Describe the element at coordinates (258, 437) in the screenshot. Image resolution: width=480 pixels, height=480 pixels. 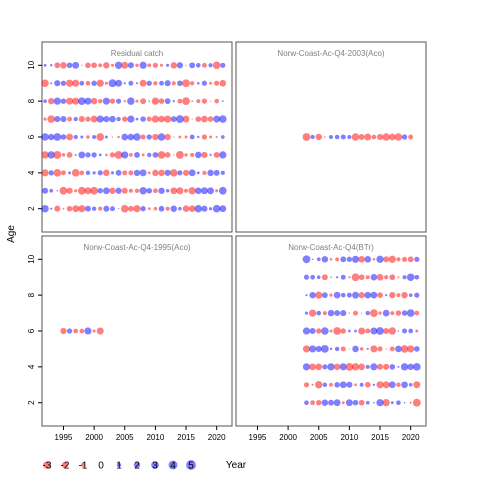
I see `x-tick-label: 1995` at that location.